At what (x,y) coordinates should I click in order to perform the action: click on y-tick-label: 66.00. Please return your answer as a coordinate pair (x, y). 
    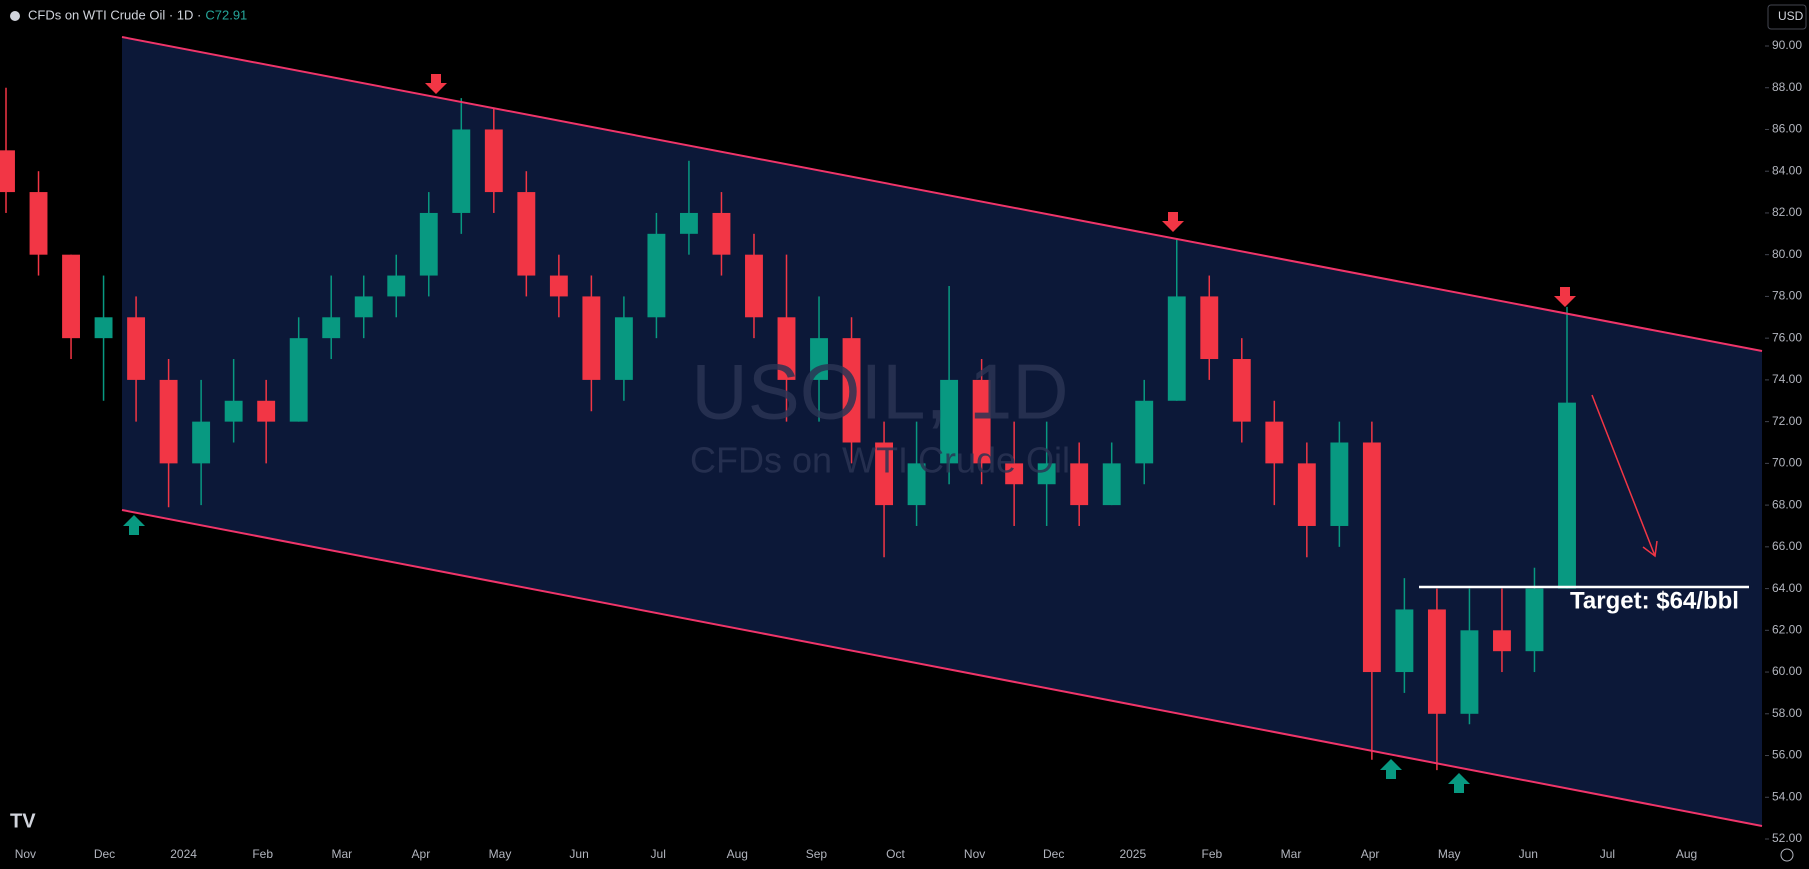
    Looking at the image, I should click on (1787, 546).